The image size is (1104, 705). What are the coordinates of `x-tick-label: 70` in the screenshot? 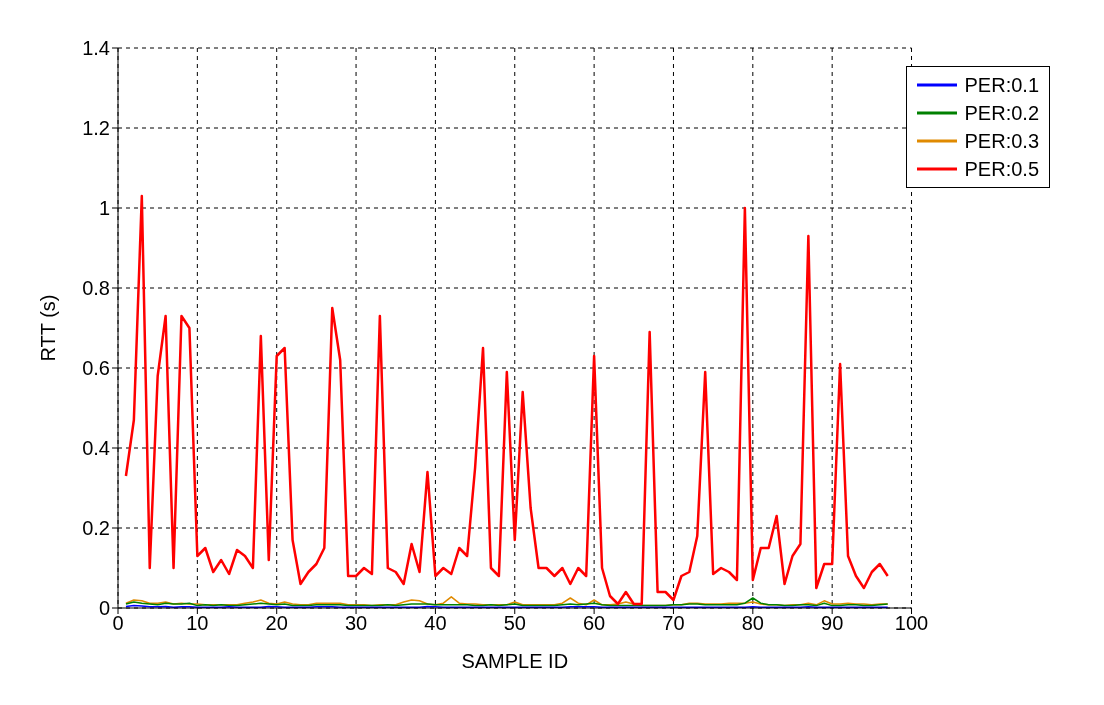 It's located at (673, 623).